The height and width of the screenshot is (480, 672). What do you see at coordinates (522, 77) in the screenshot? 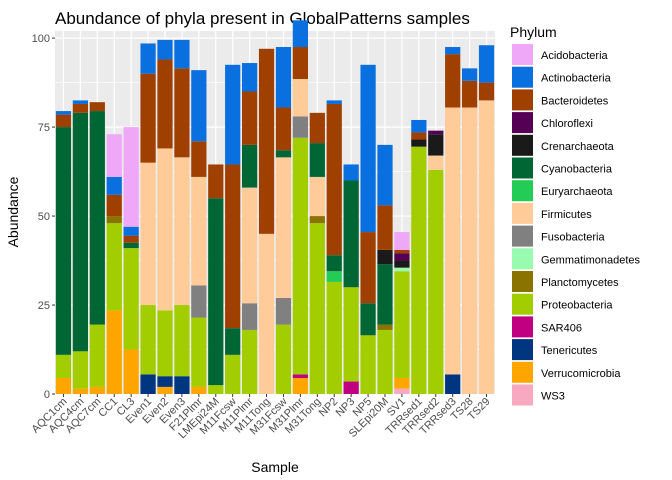
I see `legend-swatch-actinobacteria` at bounding box center [522, 77].